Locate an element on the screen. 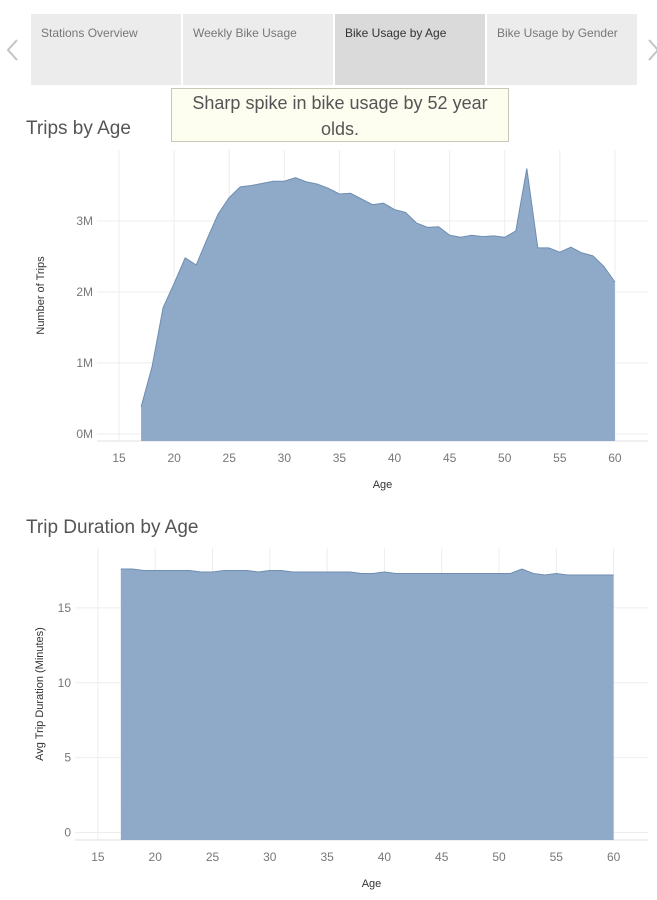 This screenshot has height=900, width=657. trip-duration-by-age-title: Trip Duration by Age is located at coordinates (112, 527).